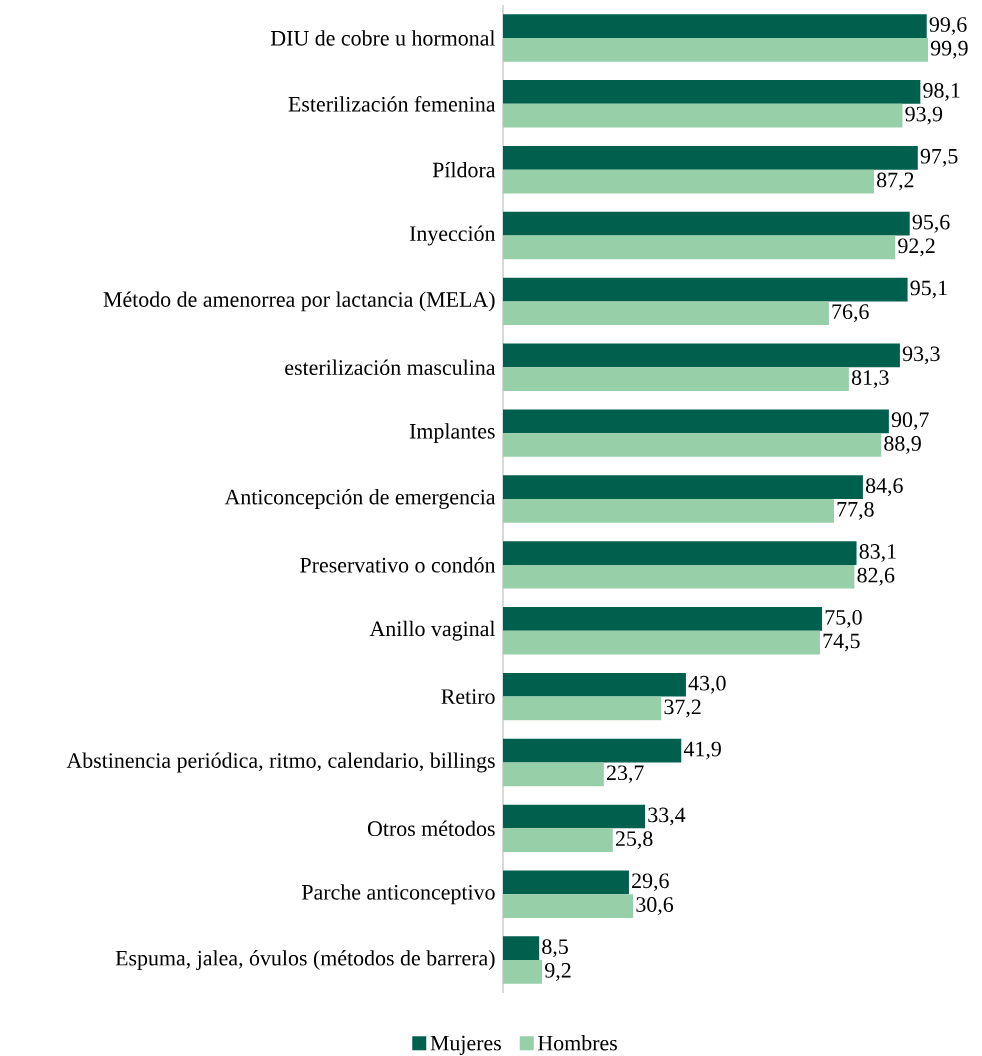 The image size is (982, 1056). I want to click on legend-label: Hombres, so click(577, 1043).